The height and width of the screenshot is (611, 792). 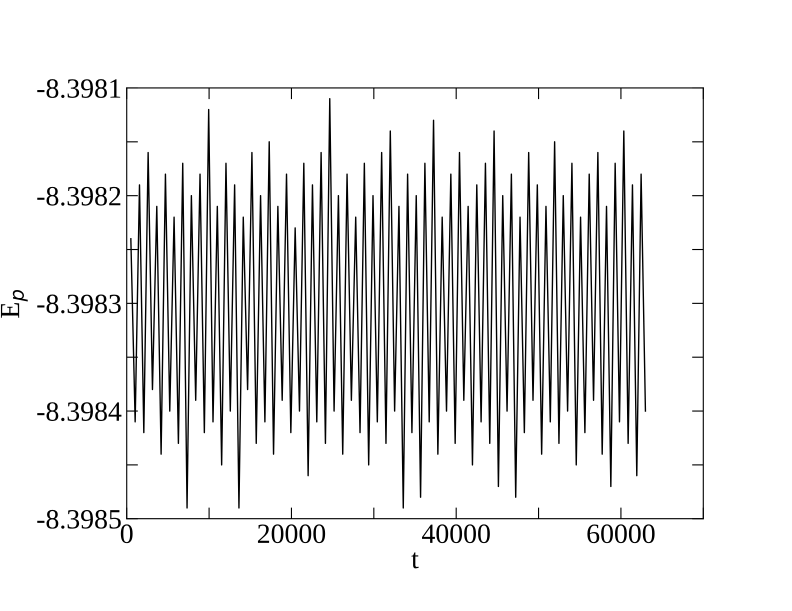 What do you see at coordinates (456, 534) in the screenshot?
I see `x-tick-label: 40000` at bounding box center [456, 534].